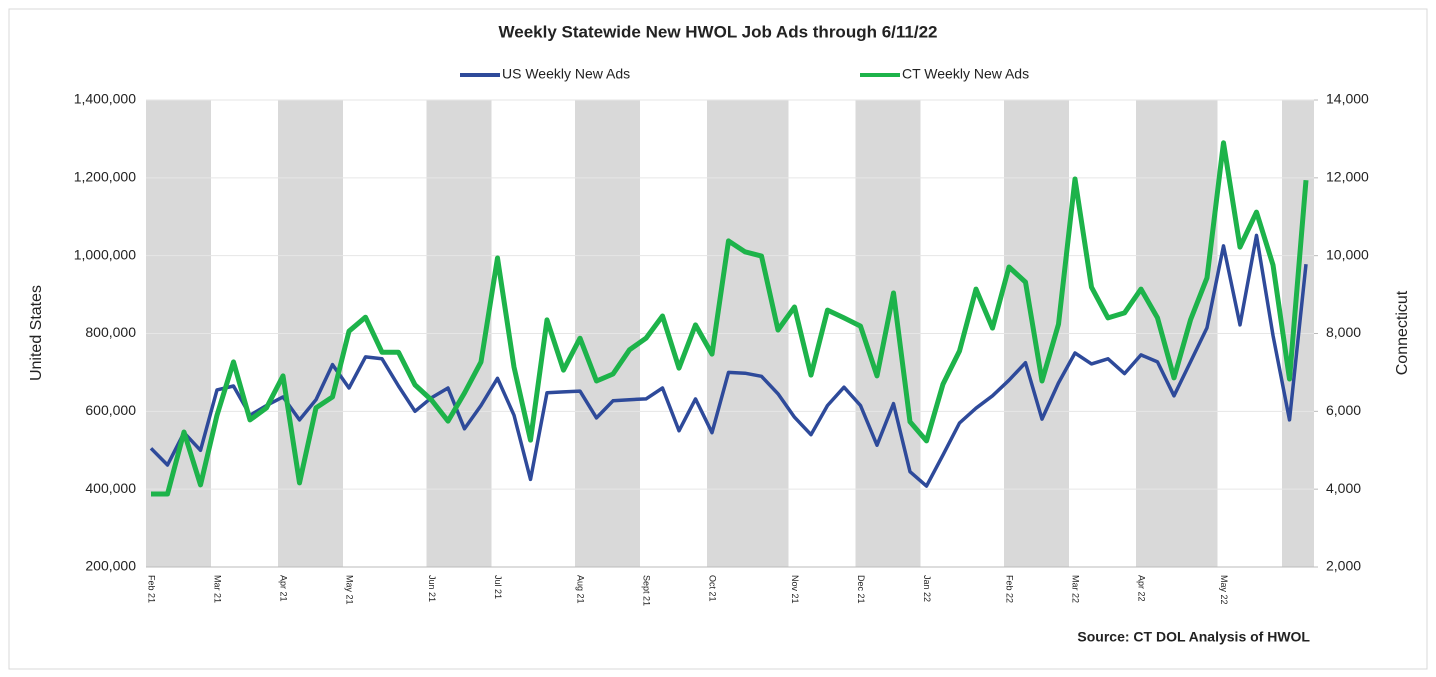 The image size is (1436, 677). Describe the element at coordinates (647, 590) in the screenshot. I see `x-tick-label: Sept 21` at that location.